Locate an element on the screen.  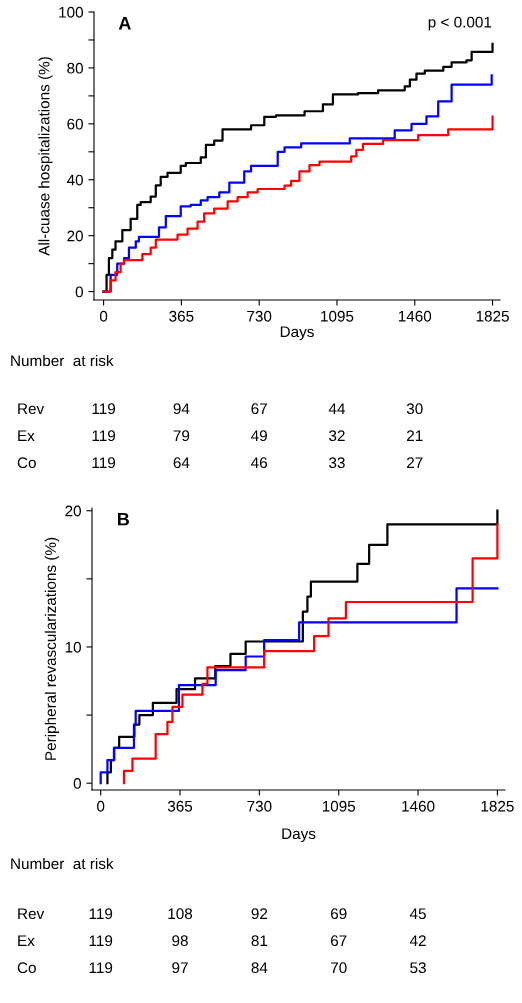
text: 27 is located at coordinates (415, 462).